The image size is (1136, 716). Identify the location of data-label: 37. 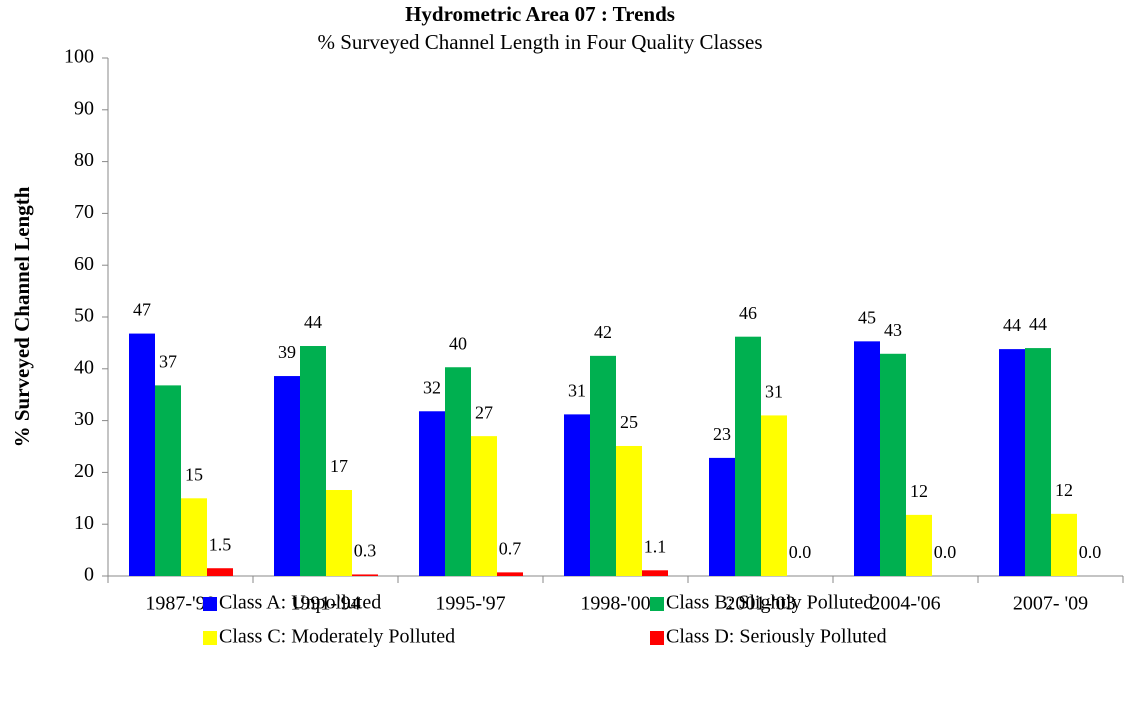
(168, 362).